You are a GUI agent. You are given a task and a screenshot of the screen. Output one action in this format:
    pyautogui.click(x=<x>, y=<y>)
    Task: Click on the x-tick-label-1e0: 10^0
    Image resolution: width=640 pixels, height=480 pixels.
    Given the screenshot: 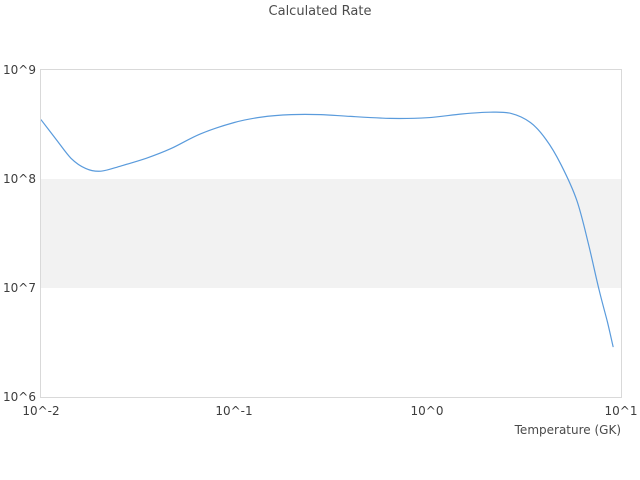 What is the action you would take?
    pyautogui.click(x=427, y=411)
    